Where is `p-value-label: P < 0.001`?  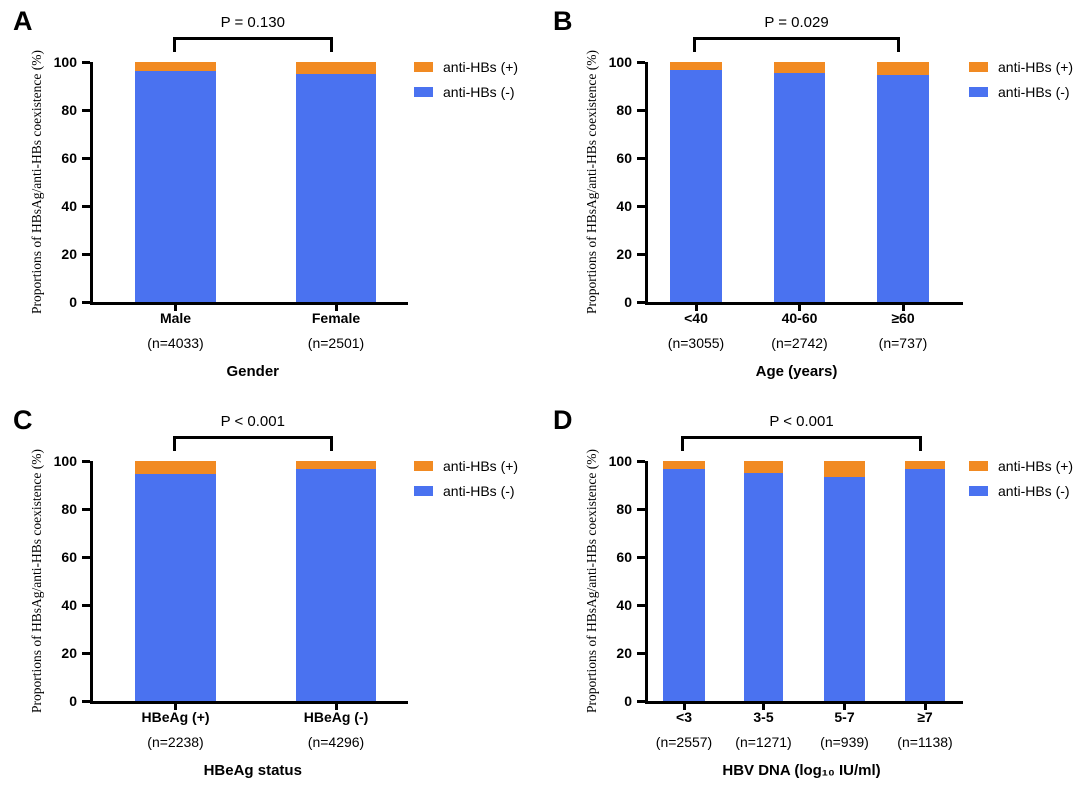
p-value-label: P < 0.001 is located at coordinates (801, 421).